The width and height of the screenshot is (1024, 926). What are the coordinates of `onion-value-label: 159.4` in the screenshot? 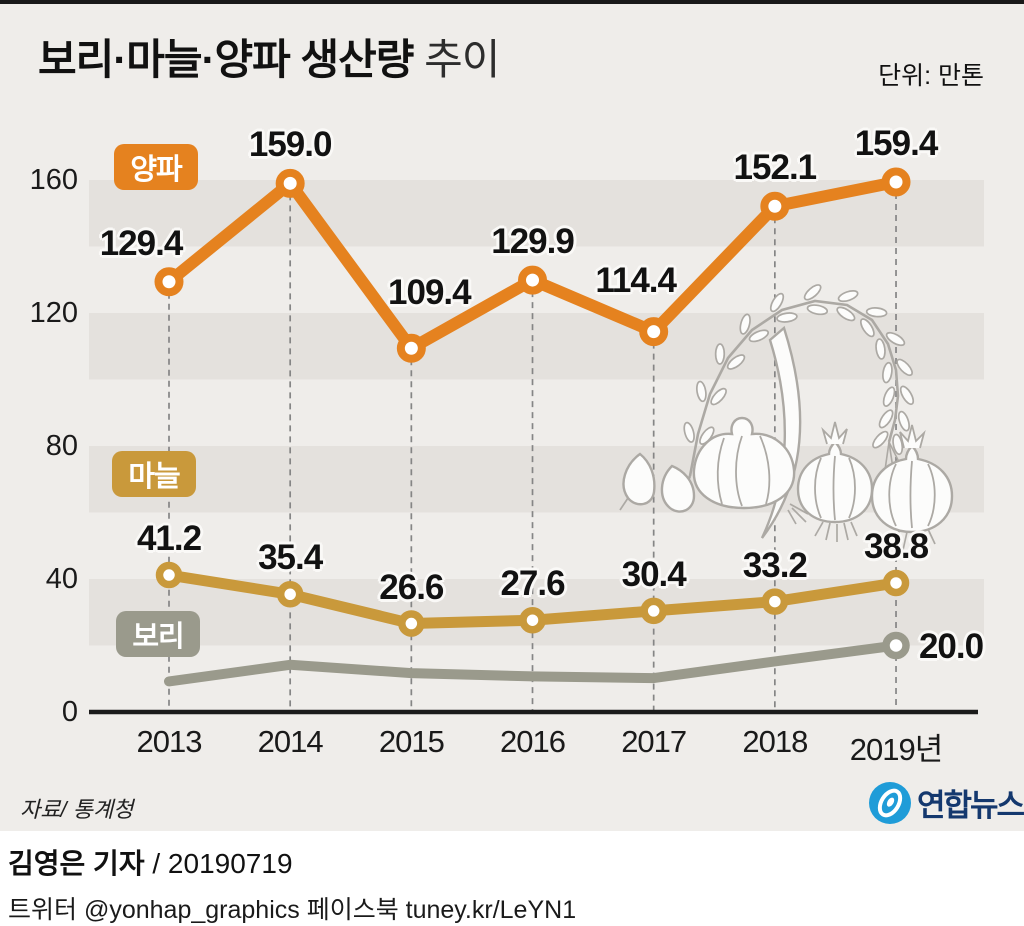 It's located at (896, 143).